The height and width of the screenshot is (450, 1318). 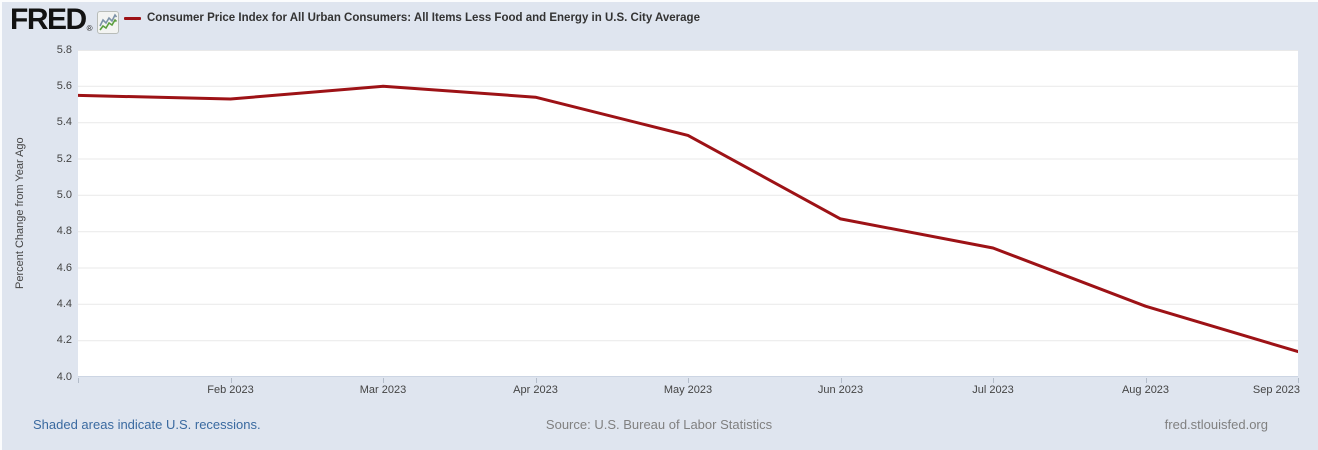 What do you see at coordinates (230, 390) in the screenshot?
I see `x-tick-label: Feb 2023` at bounding box center [230, 390].